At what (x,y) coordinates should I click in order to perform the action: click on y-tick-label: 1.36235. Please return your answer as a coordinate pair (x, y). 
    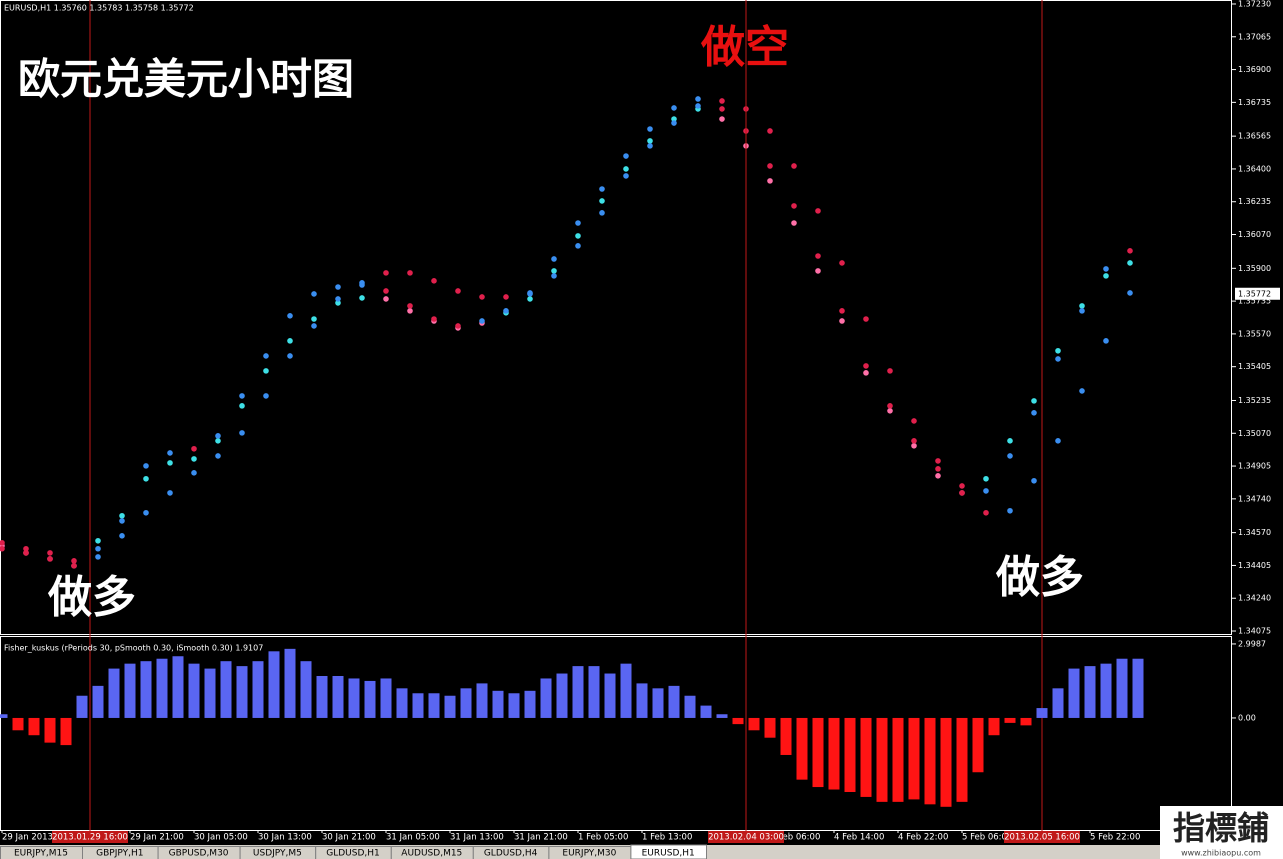
    Looking at the image, I should click on (1254, 201).